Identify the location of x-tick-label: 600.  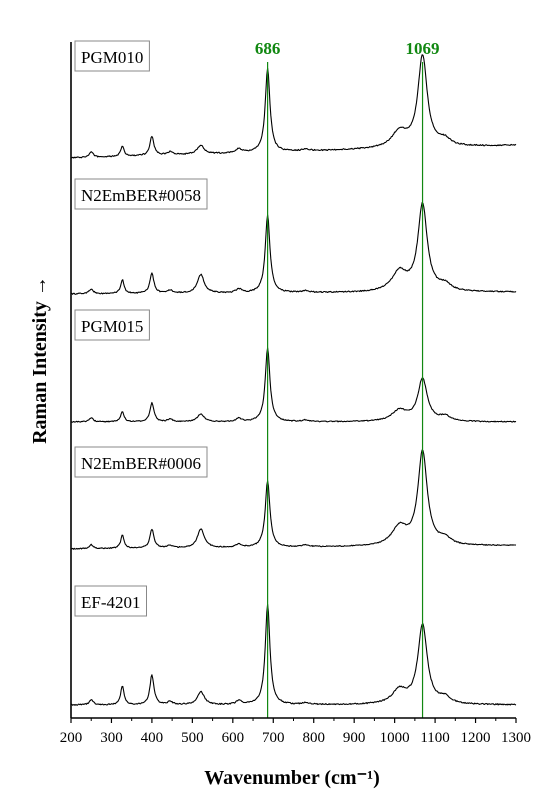
(233, 738).